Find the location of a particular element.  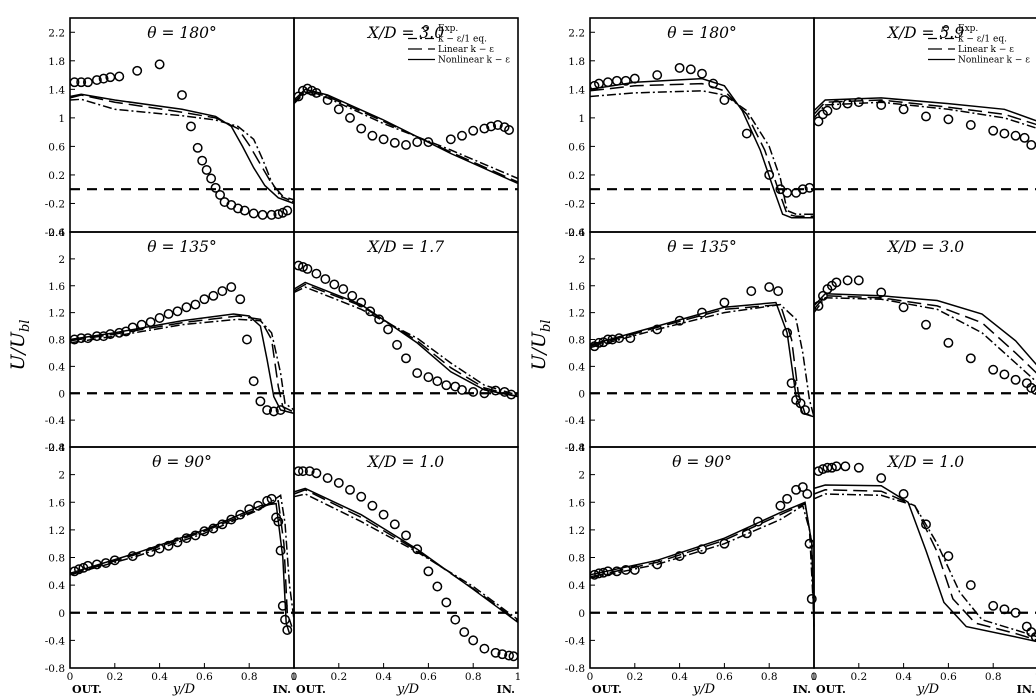

y-tick-label: -0.6 is located at coordinates (55, 233).